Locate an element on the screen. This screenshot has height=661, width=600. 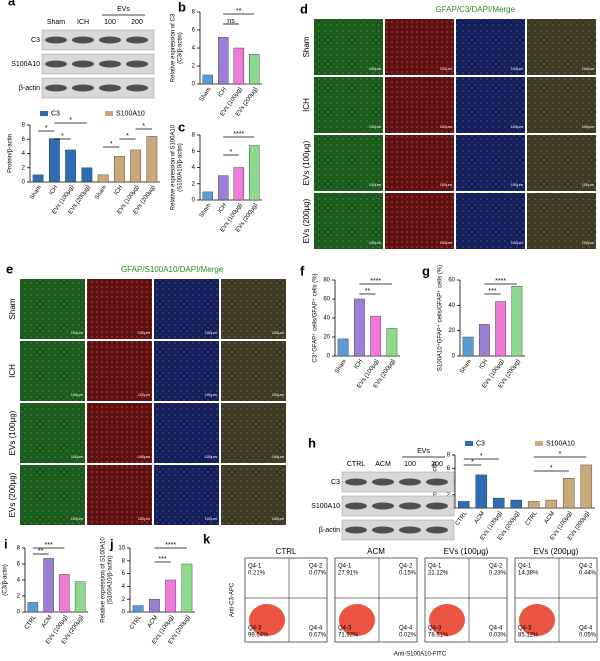
group-label: EVs is located at coordinates (123, 9).